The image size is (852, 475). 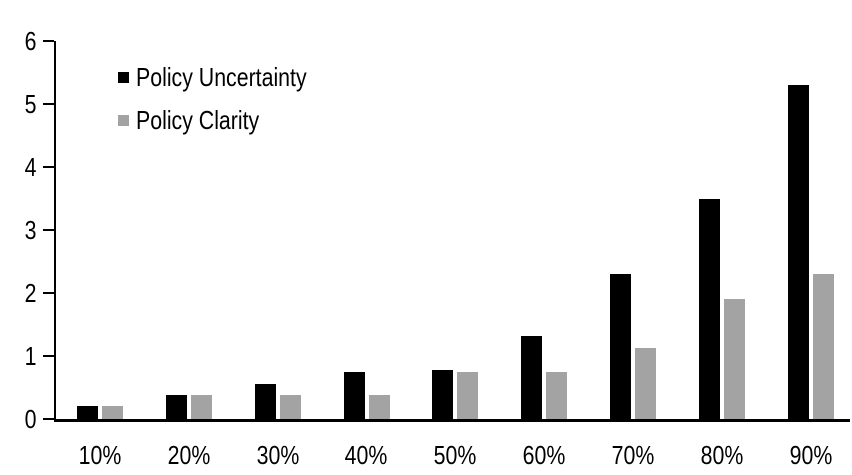 What do you see at coordinates (646, 383) in the screenshot?
I see `bar-policy-clarity-70pct` at bounding box center [646, 383].